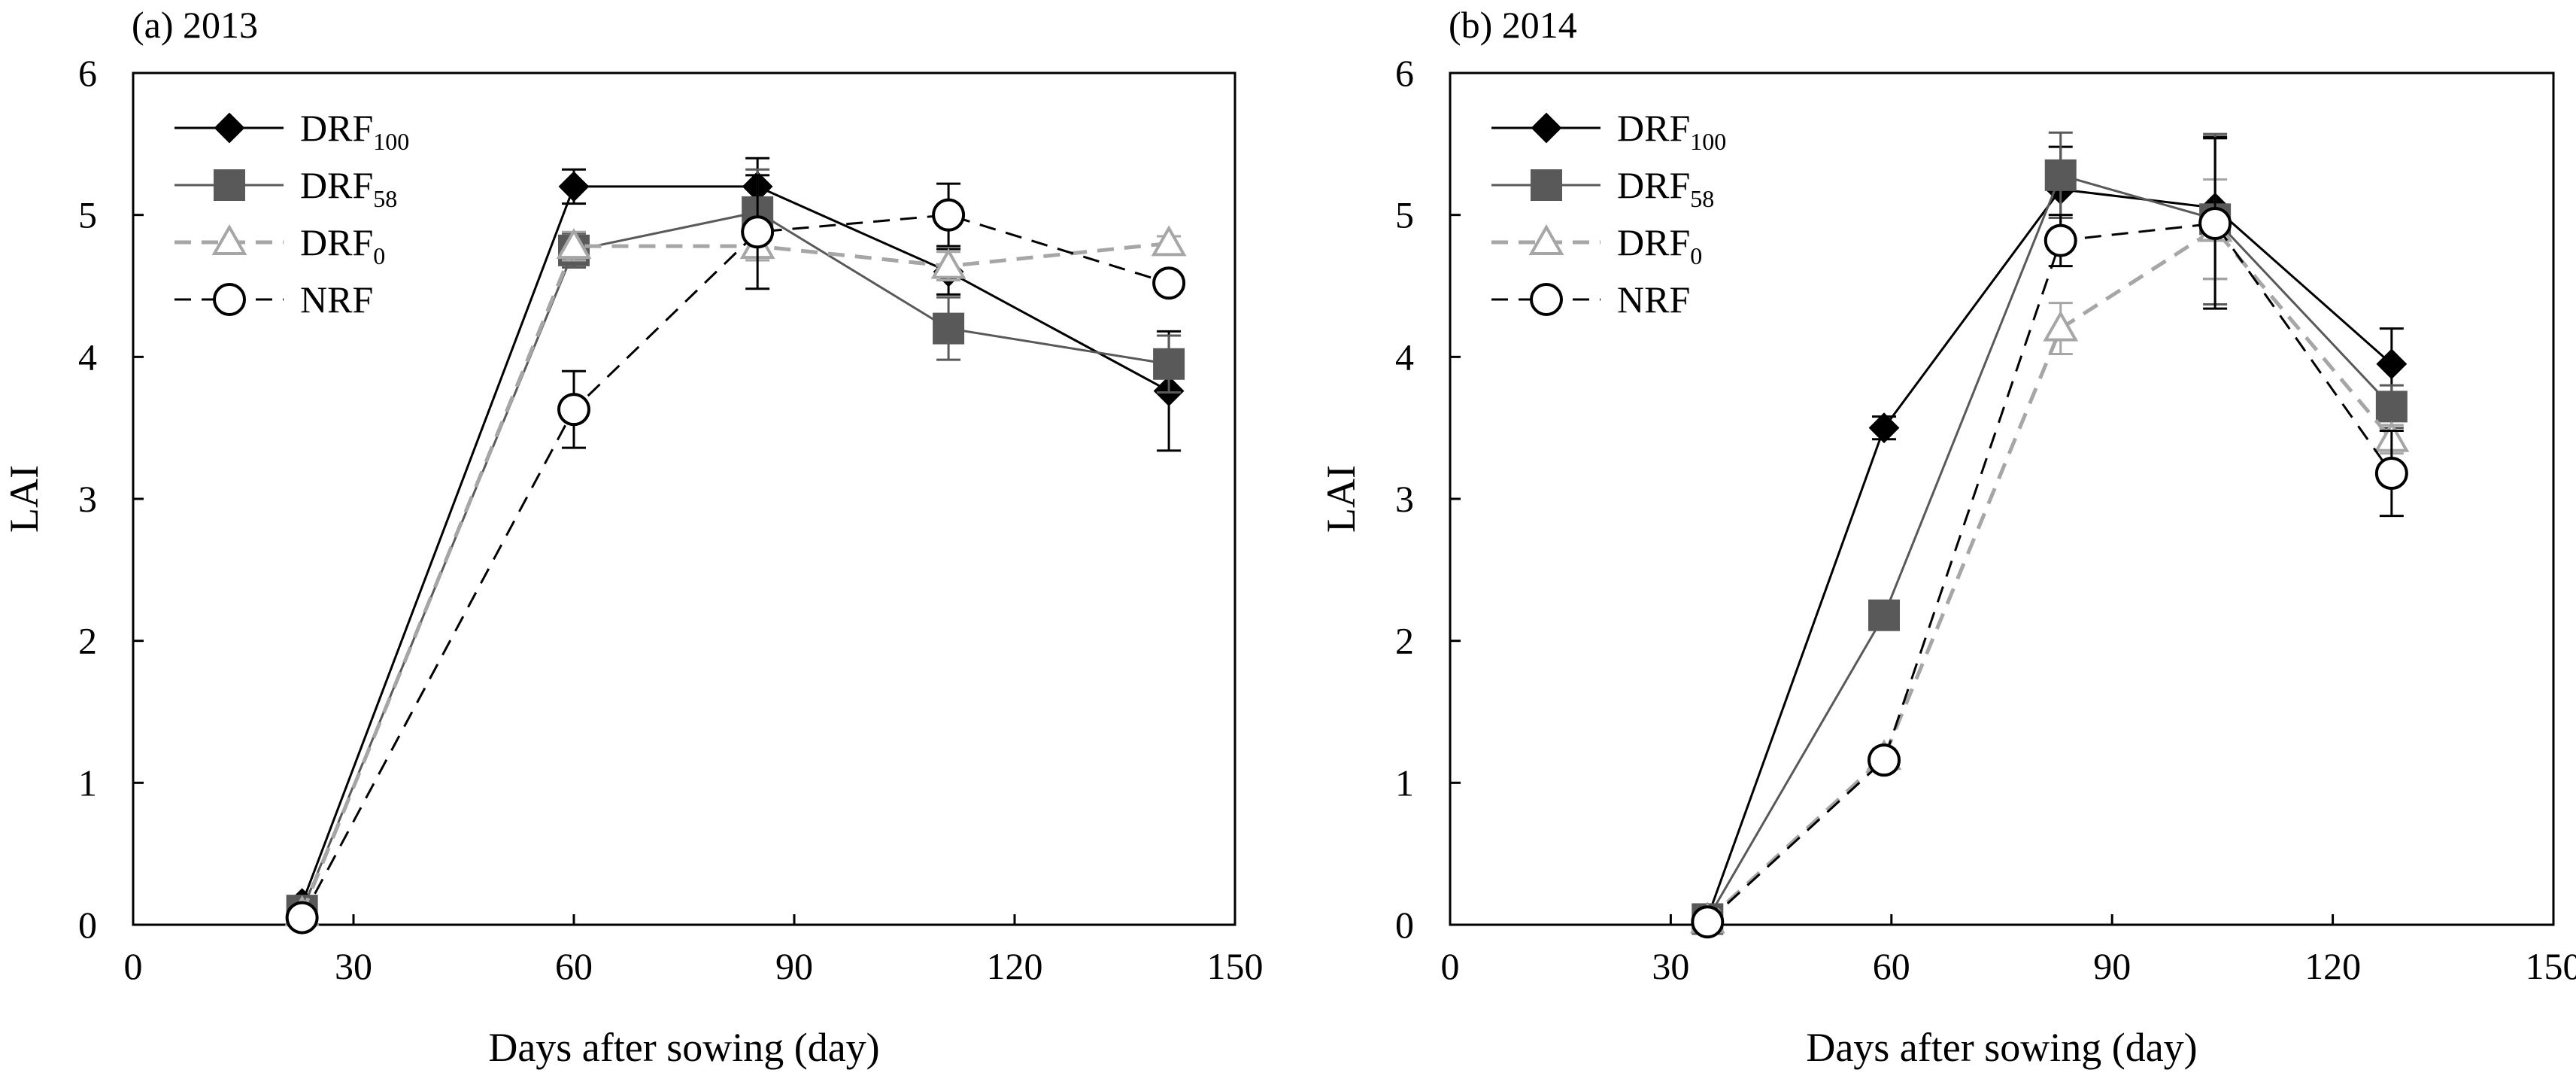 Image resolution: width=2576 pixels, height=1079 pixels. I want to click on chart-title: (b) 2014, so click(1513, 25).